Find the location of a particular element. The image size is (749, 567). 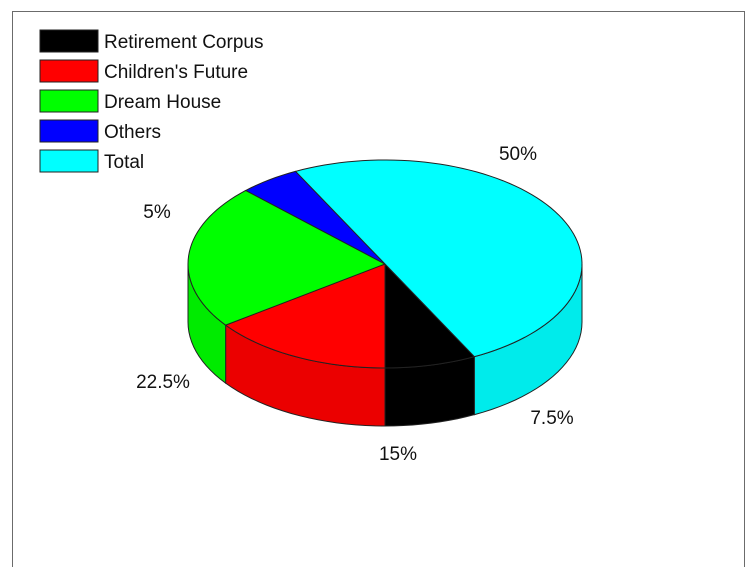

legend-label-3: Others is located at coordinates (132, 132).